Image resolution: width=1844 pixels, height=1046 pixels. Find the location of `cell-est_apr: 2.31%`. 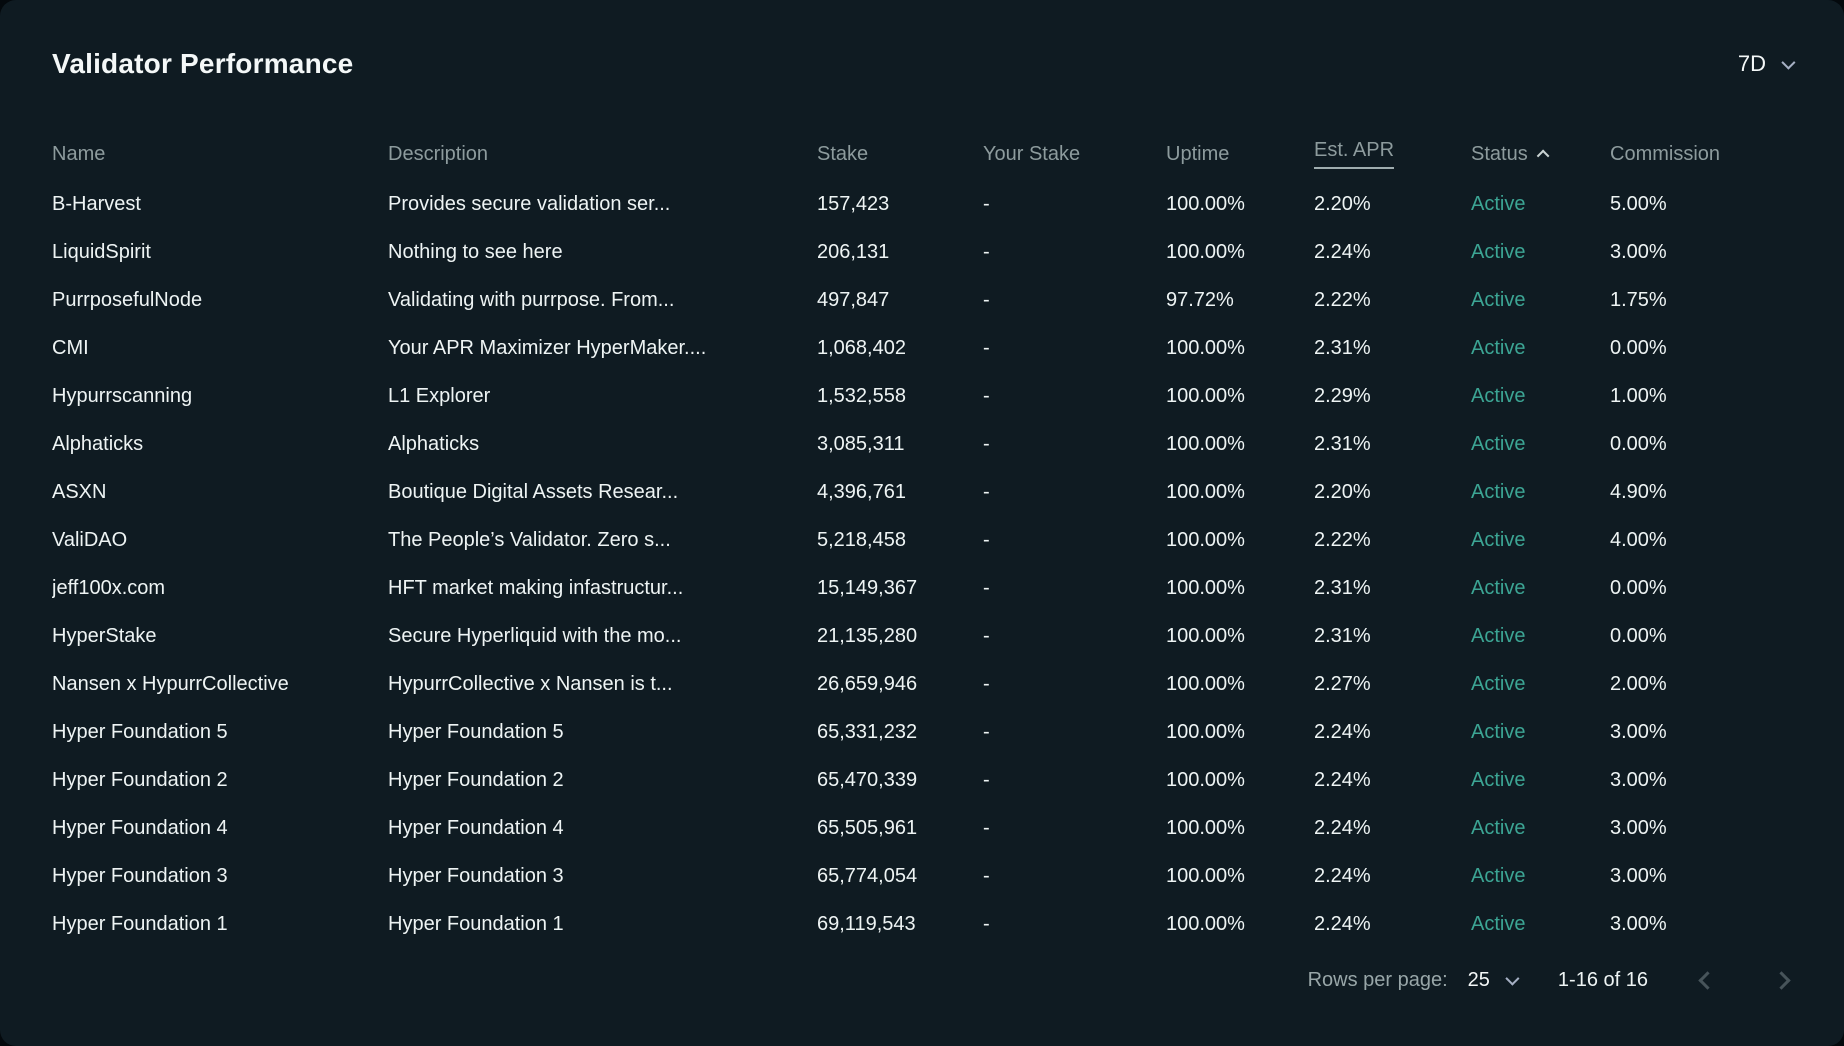

cell-est_apr: 2.31% is located at coordinates (1342, 347).